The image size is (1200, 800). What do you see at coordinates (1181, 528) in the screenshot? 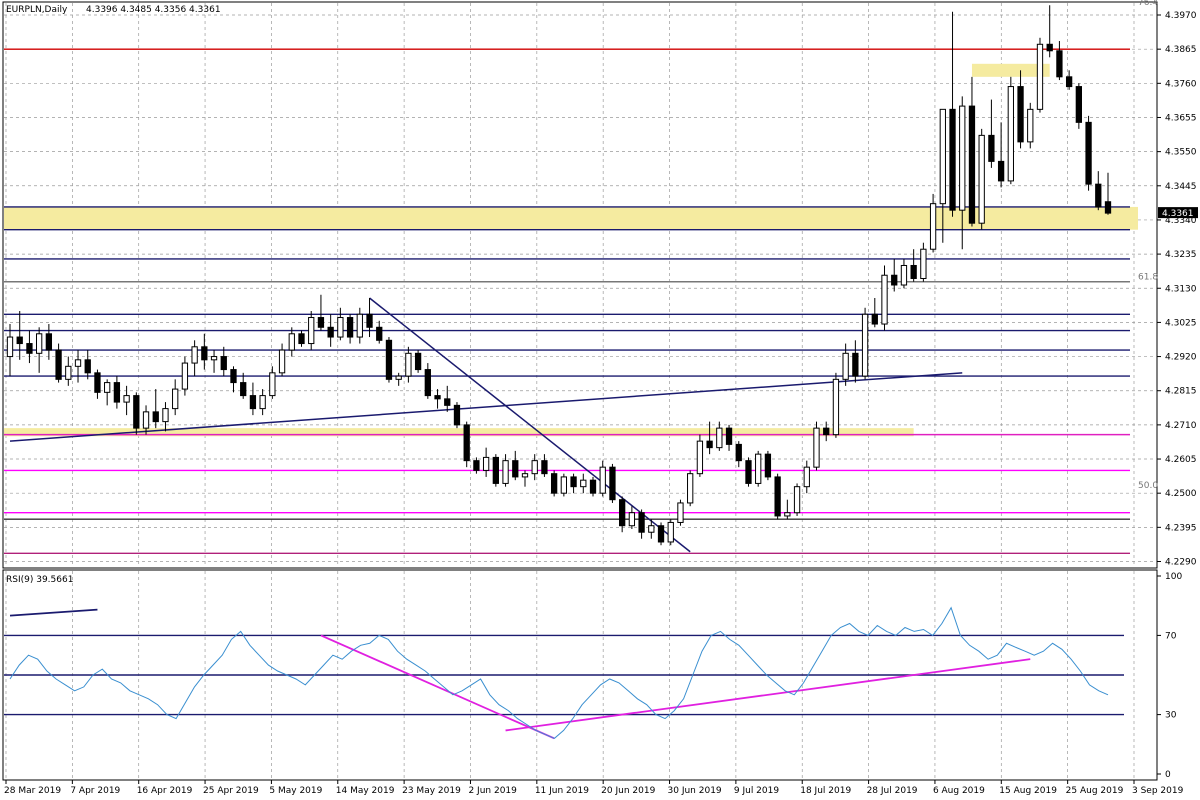
I see `price-tick-label: 4.2395` at bounding box center [1181, 528].